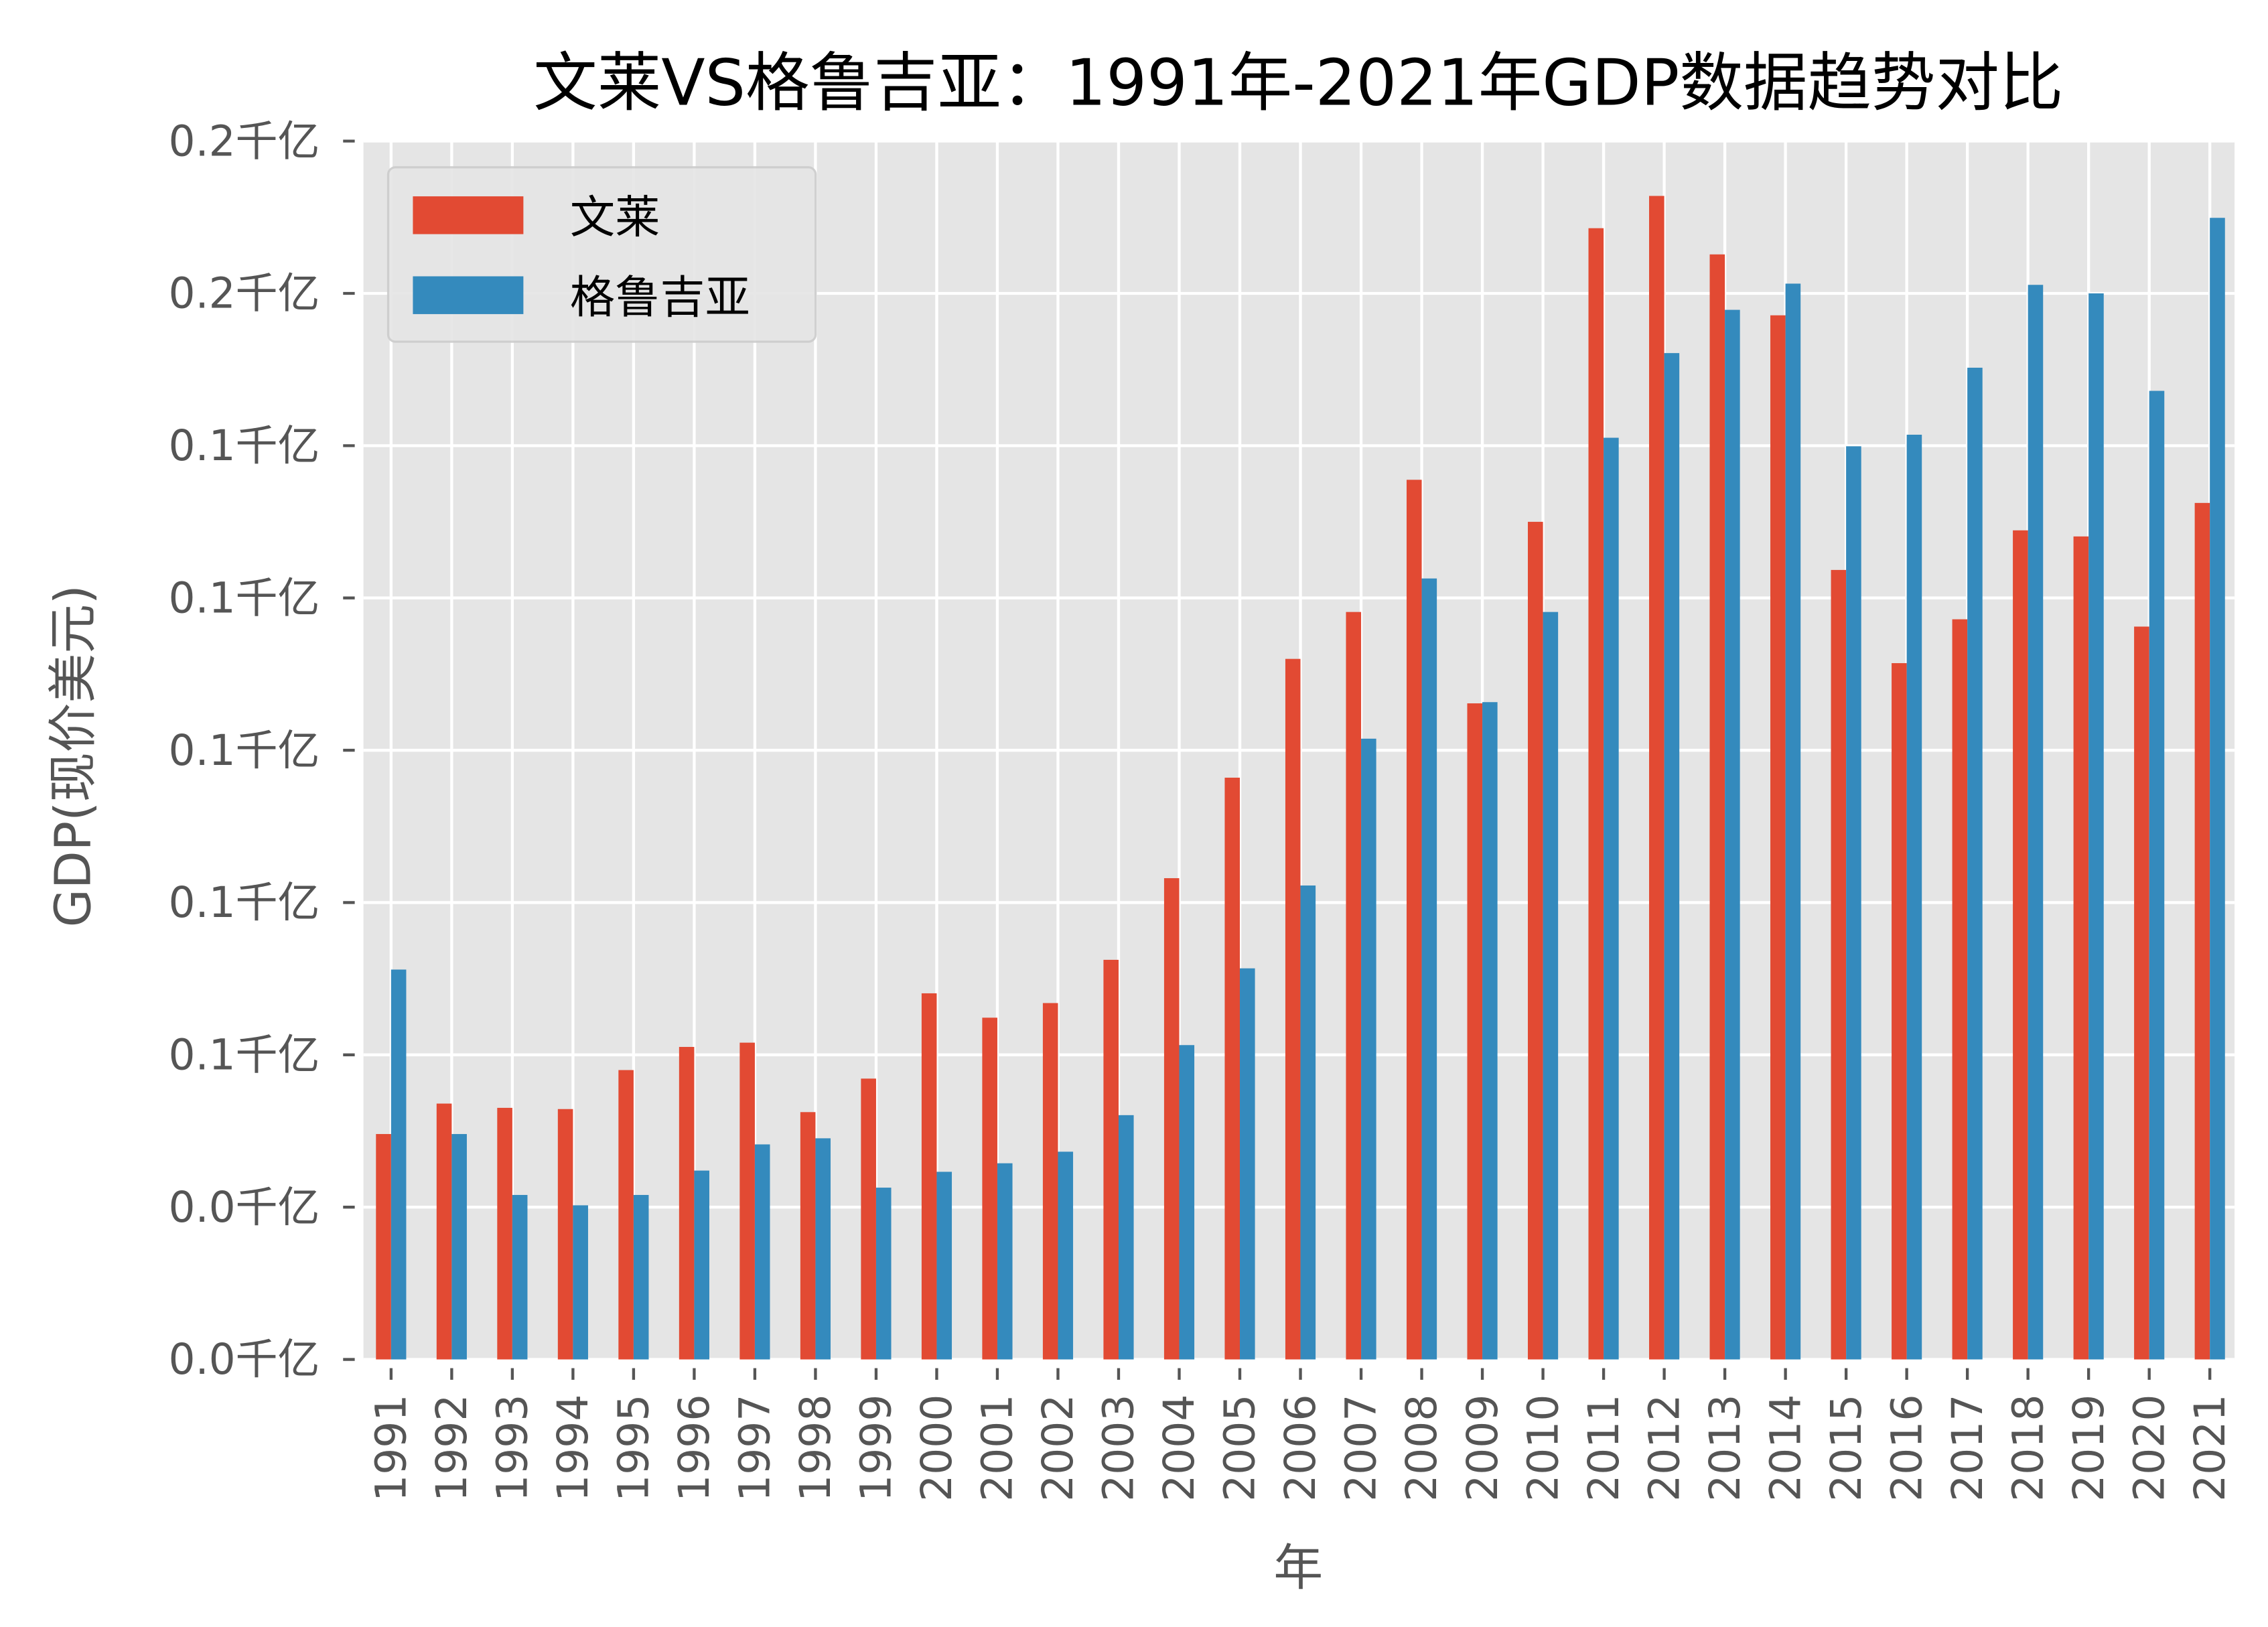  What do you see at coordinates (1429, 969) in the screenshot?
I see `bar-georgia-2008` at bounding box center [1429, 969].